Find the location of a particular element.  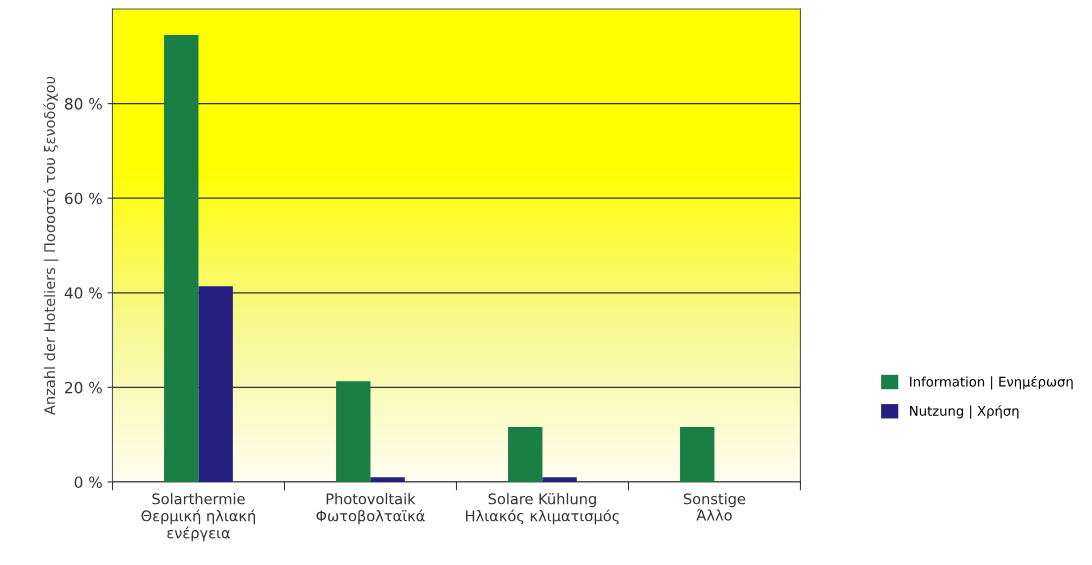

legend-label: Nutzung | Χρήση is located at coordinates (964, 412).